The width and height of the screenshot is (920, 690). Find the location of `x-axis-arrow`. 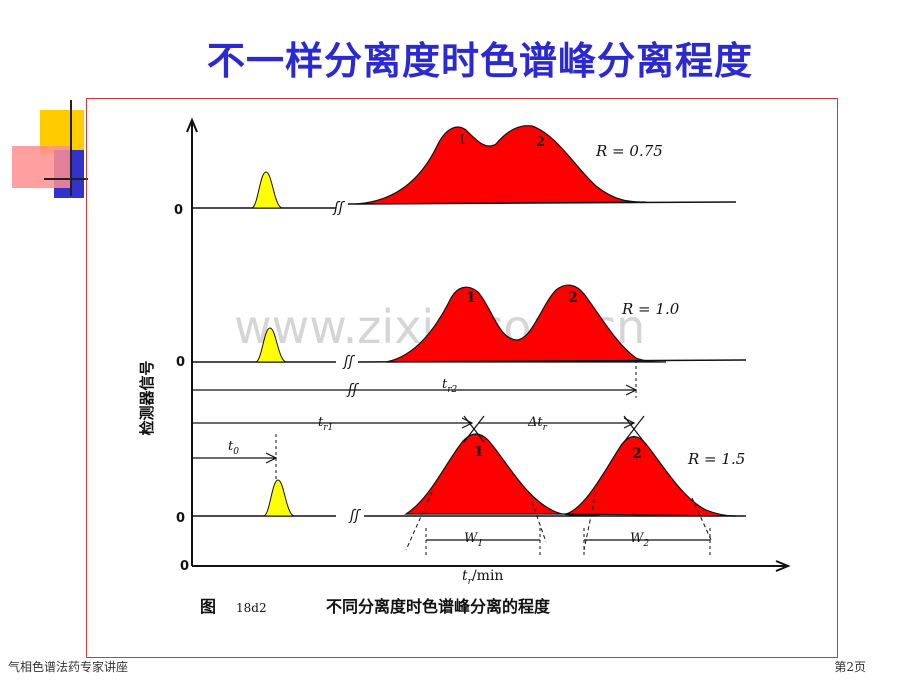

x-axis-arrow is located at coordinates (783, 566).